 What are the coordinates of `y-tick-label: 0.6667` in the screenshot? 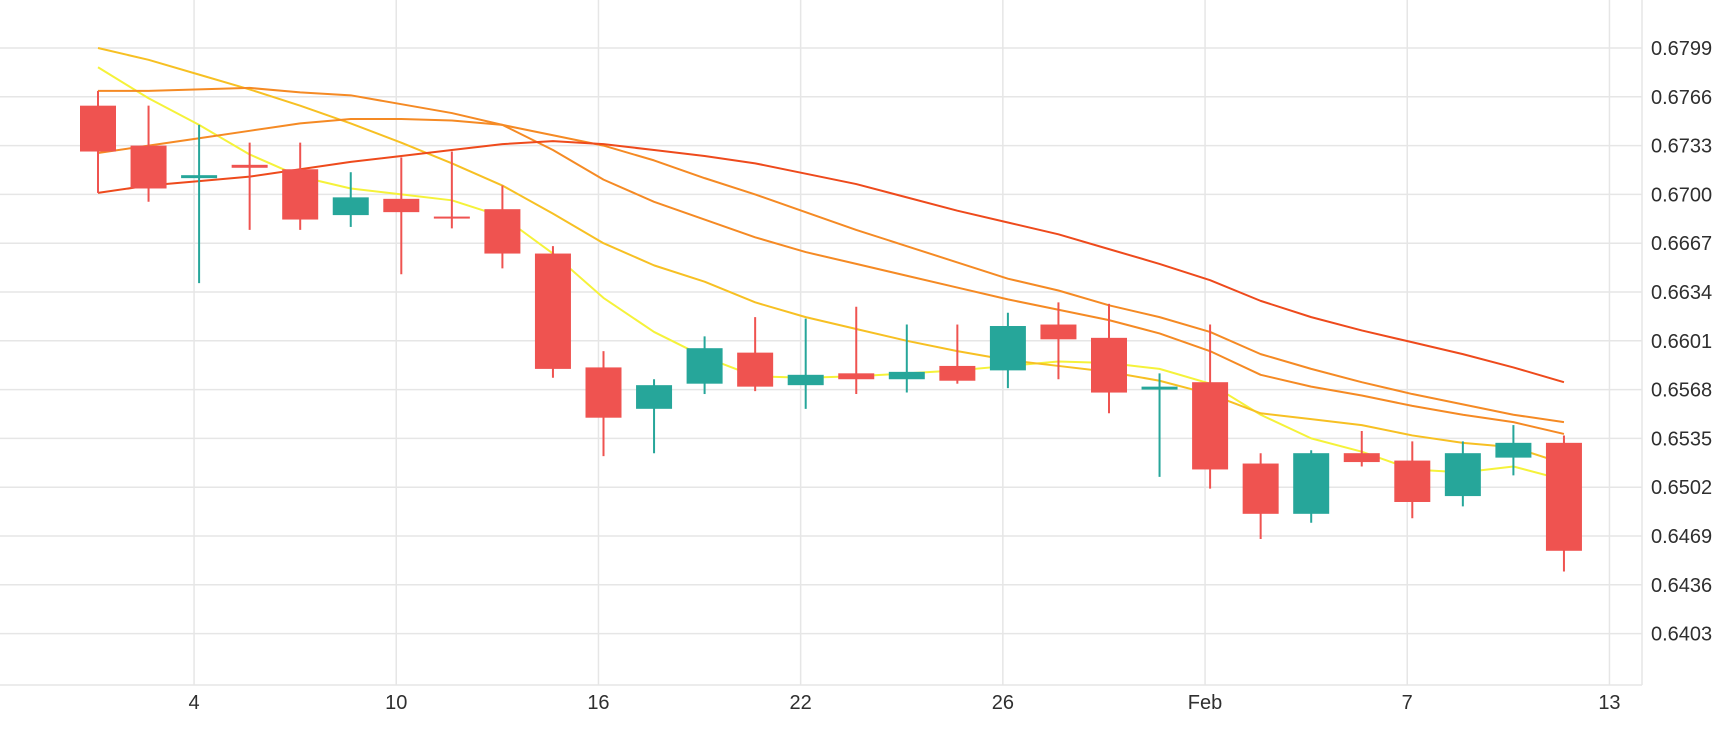 It's located at (1681, 244).